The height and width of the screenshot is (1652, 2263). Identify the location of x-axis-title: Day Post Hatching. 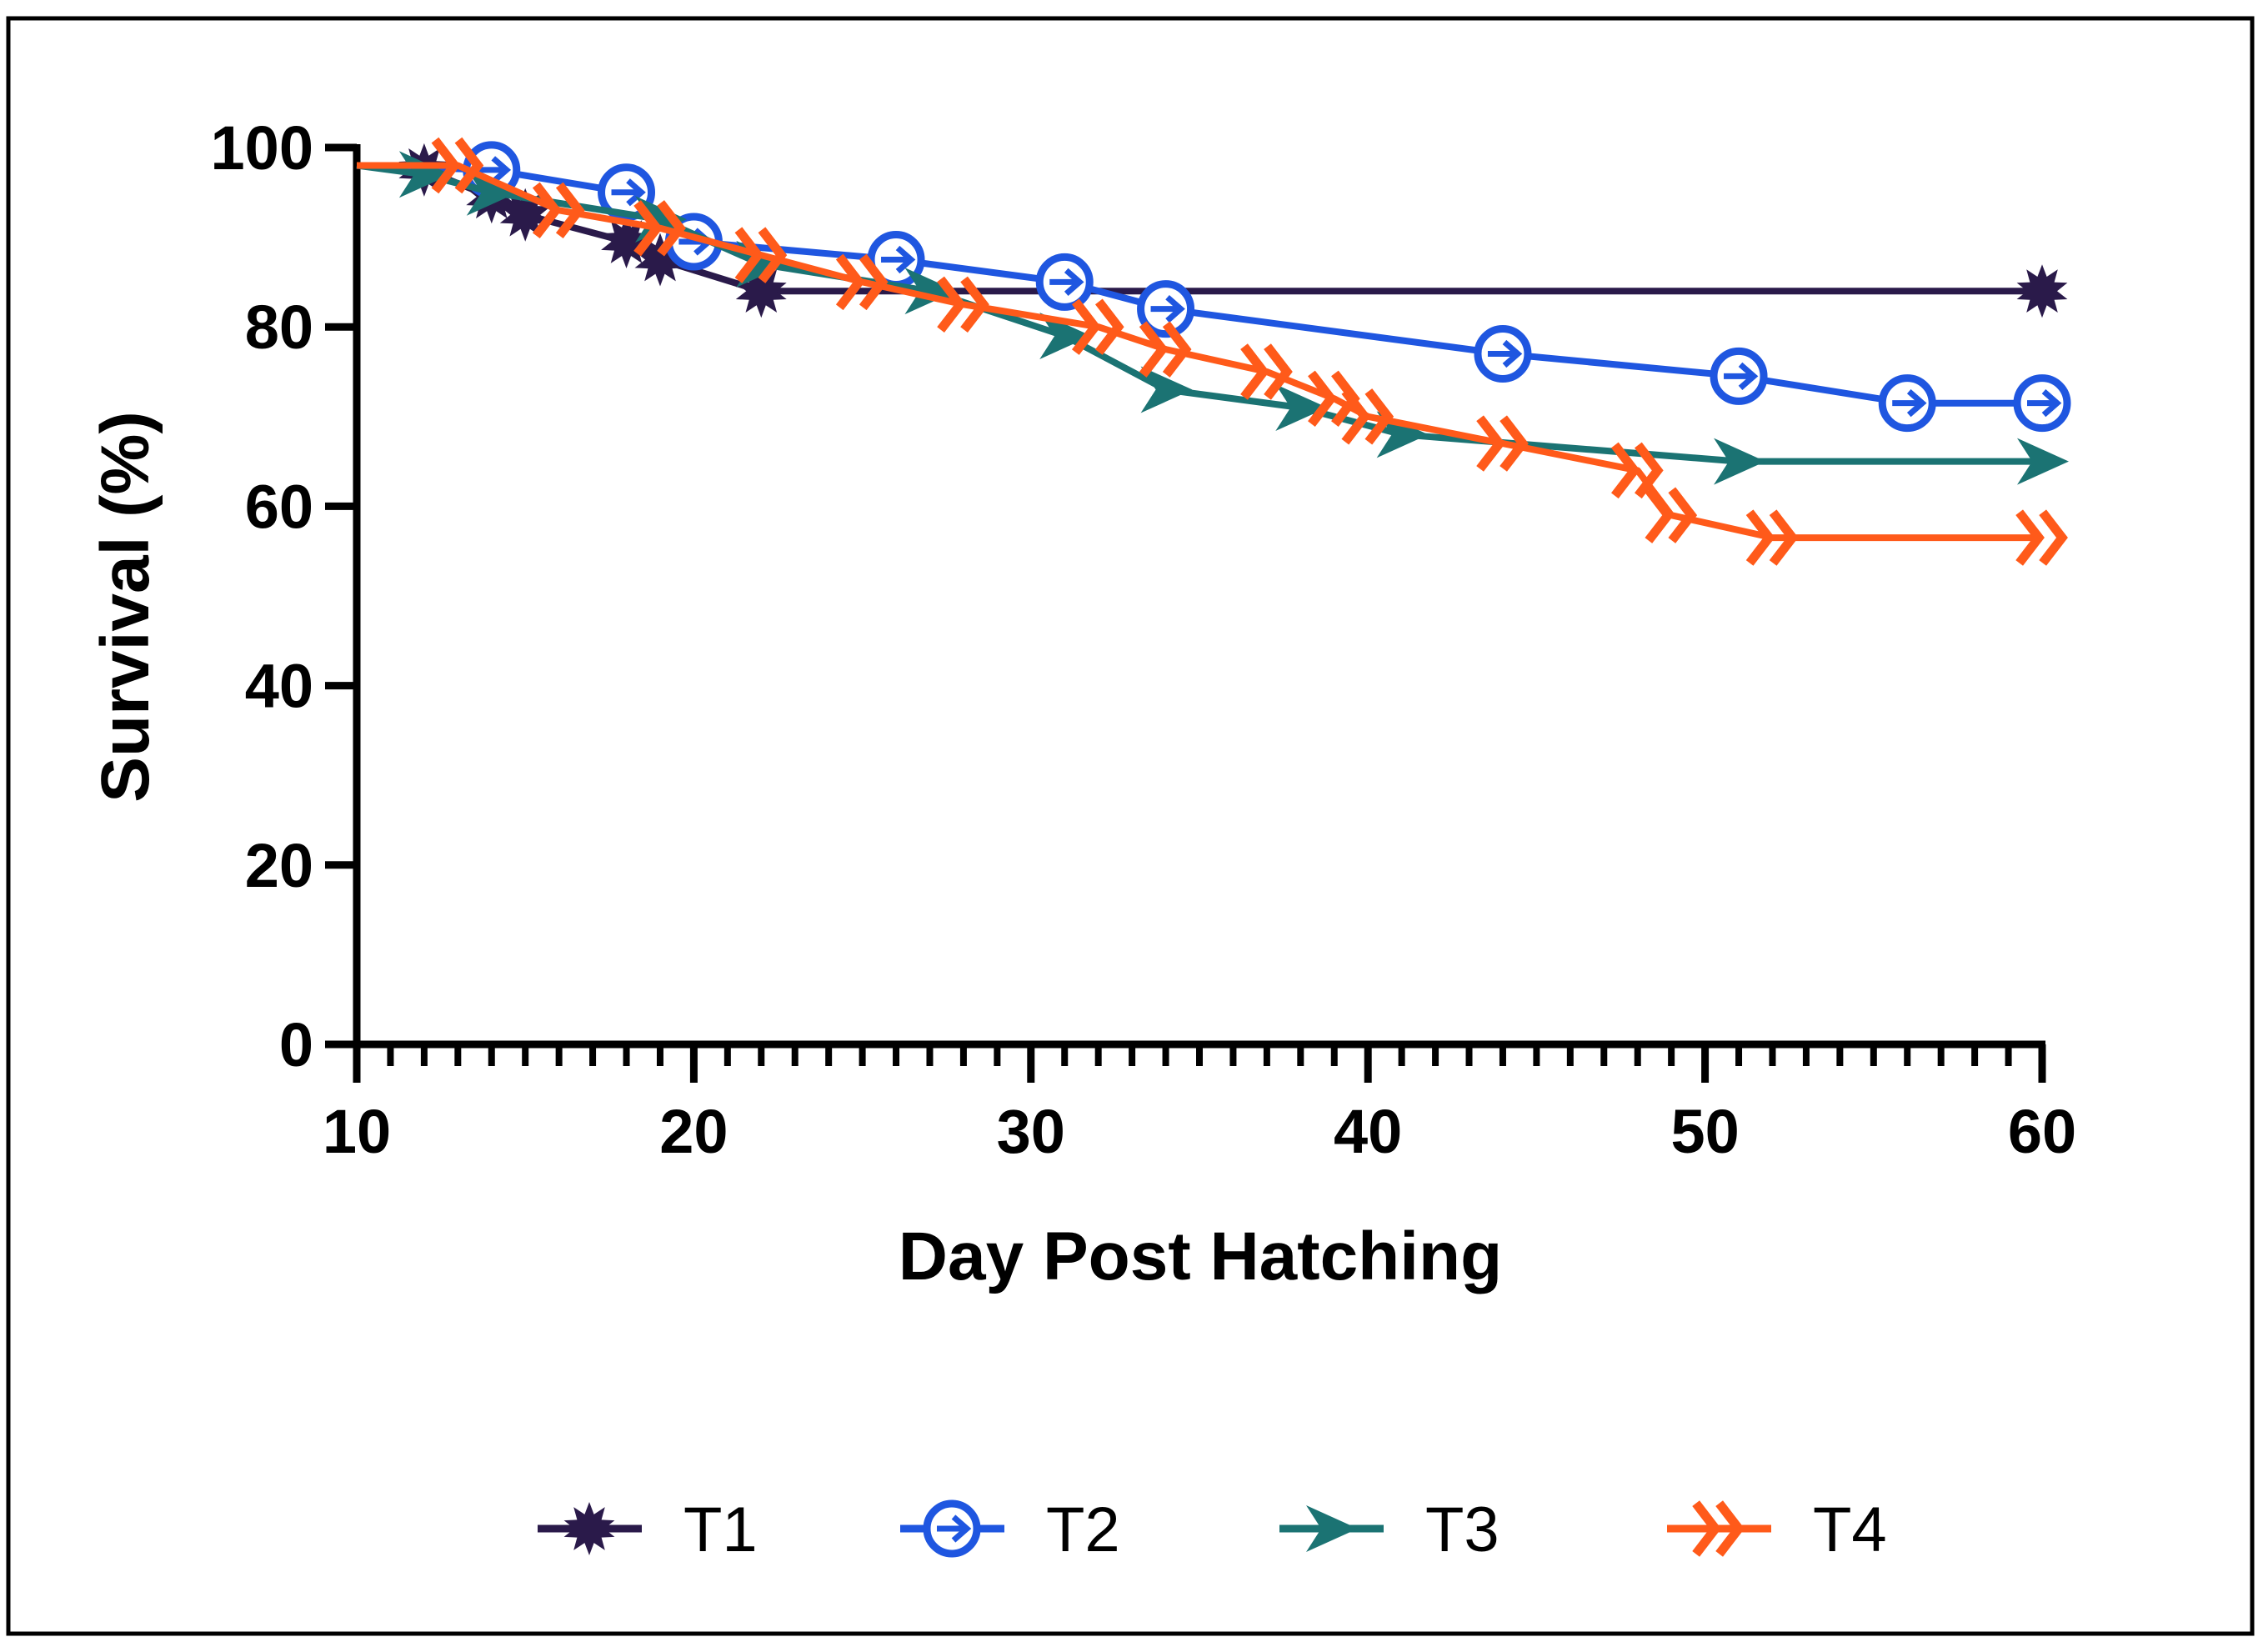
(1201, 1256).